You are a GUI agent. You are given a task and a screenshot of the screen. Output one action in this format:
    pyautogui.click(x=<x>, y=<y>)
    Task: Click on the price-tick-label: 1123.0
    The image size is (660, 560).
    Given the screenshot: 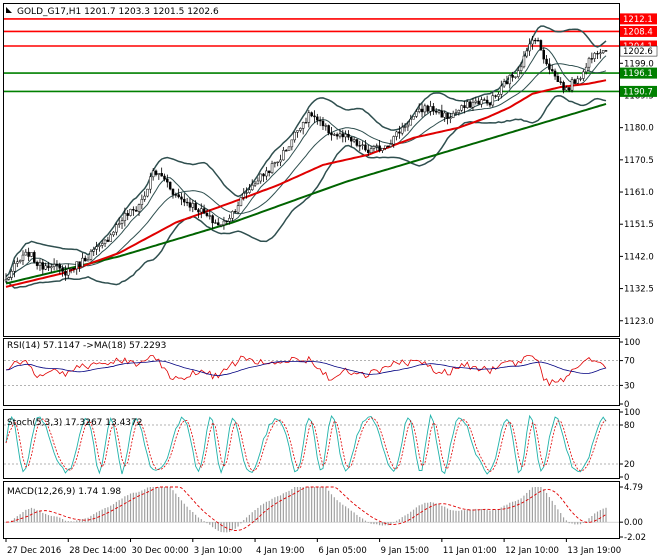 What is the action you would take?
    pyautogui.click(x=639, y=322)
    